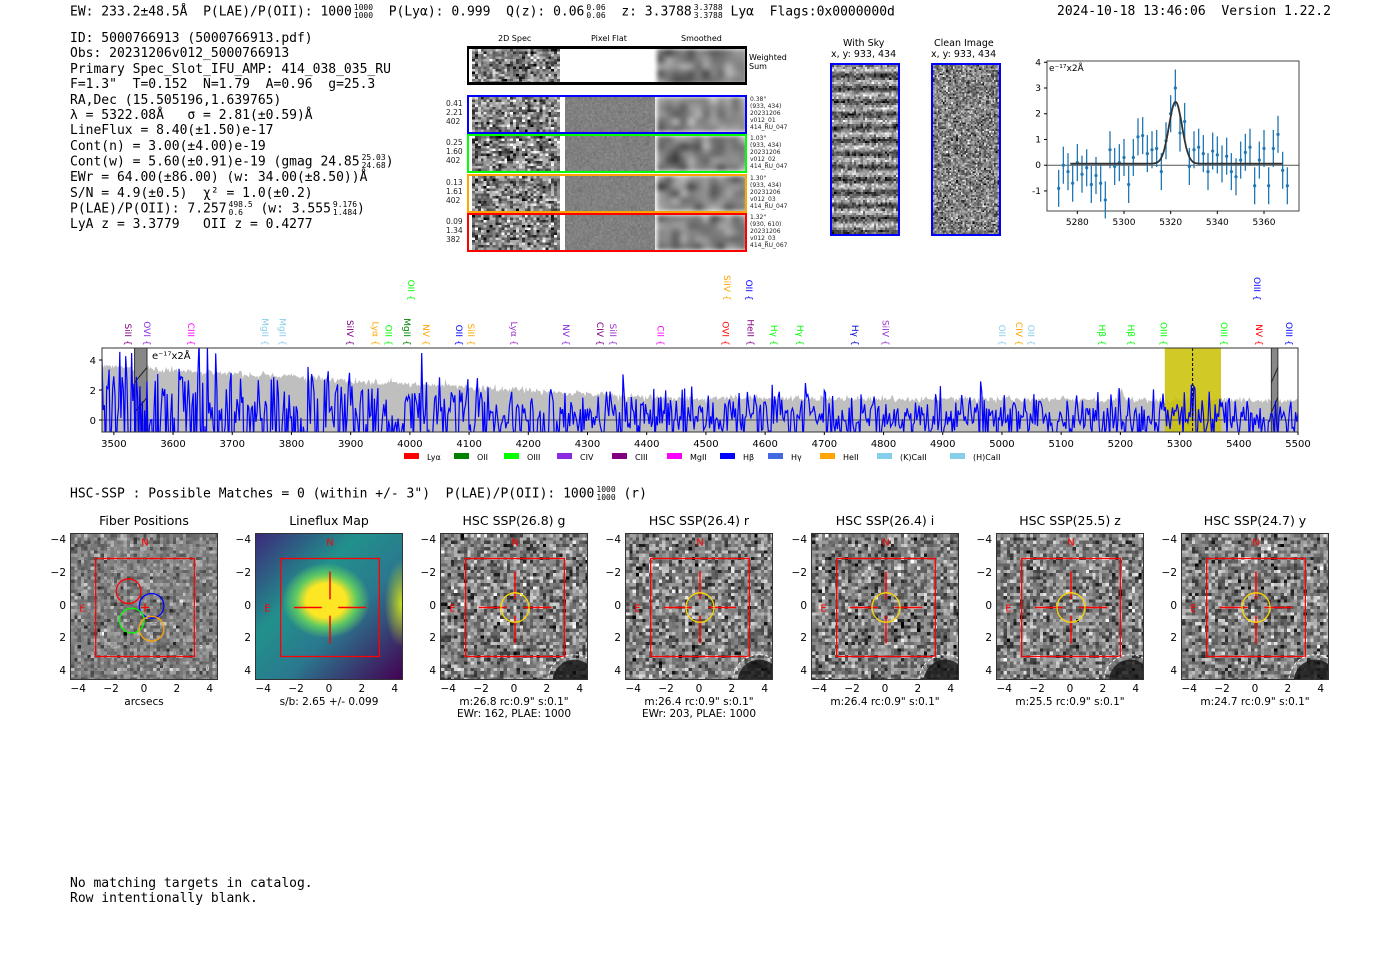  What do you see at coordinates (425, 331) in the screenshot?
I see `line-id-label: NV` at bounding box center [425, 331].